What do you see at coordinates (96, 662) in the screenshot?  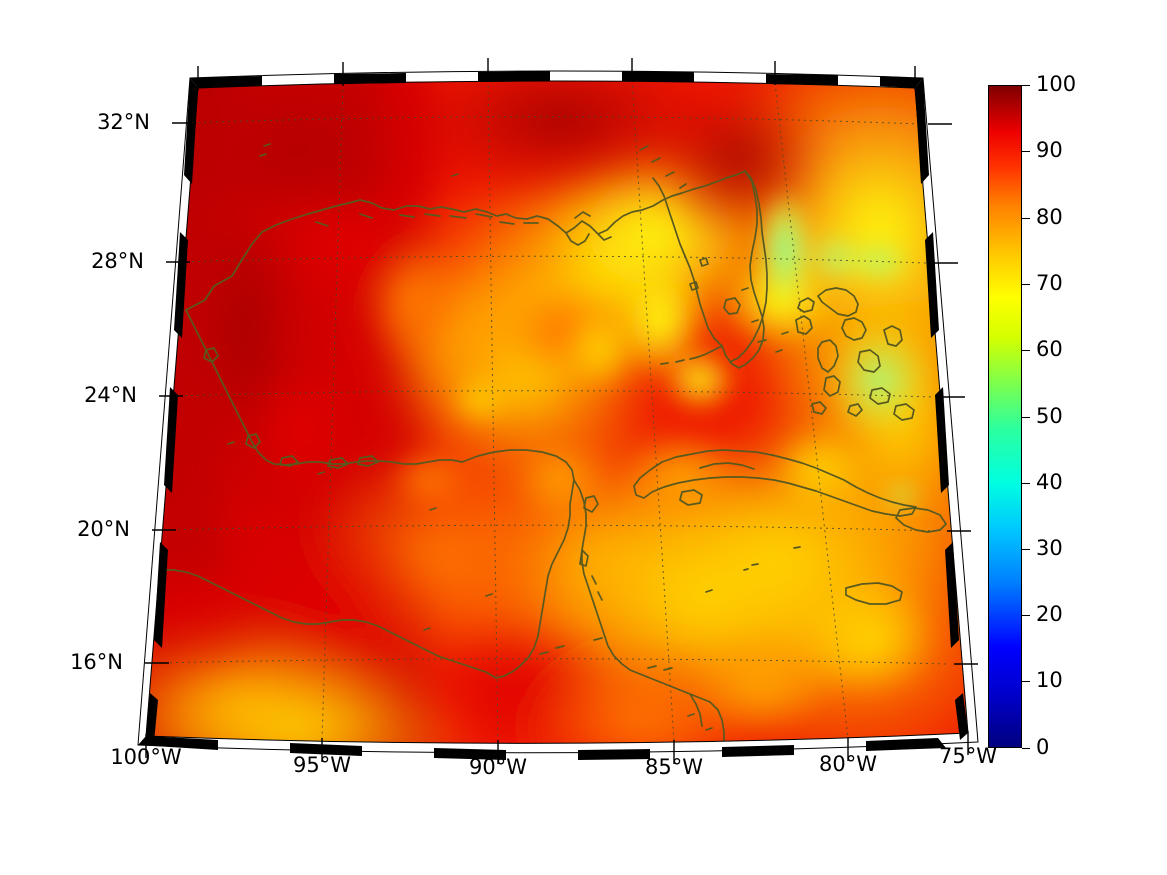 I see `y-tick-label-16N: 16°N` at bounding box center [96, 662].